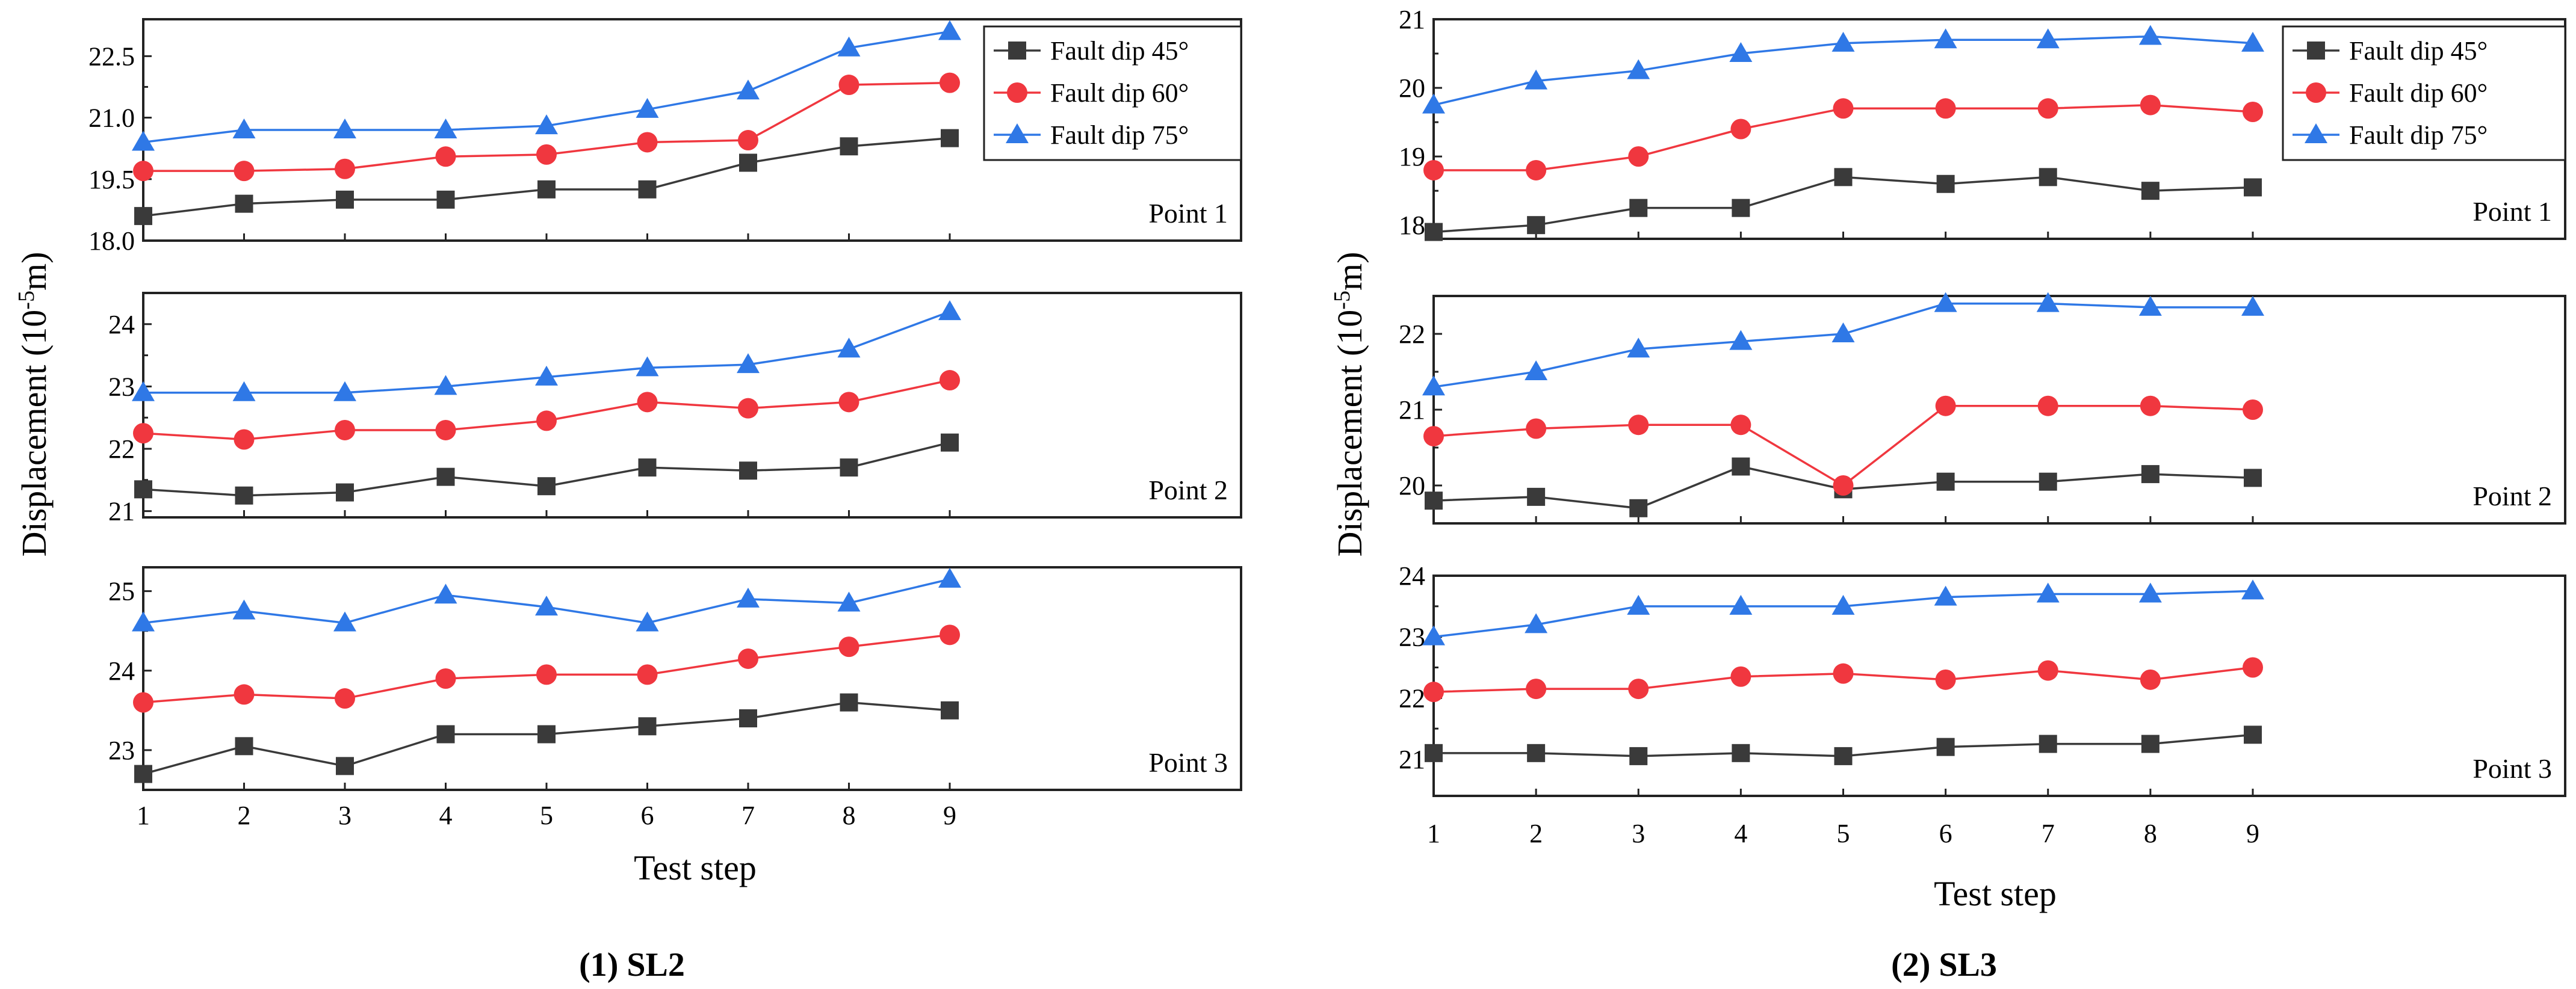  What do you see at coordinates (675, 409) in the screenshot?
I see `panel-point-2: 21 22 23 24 Point 2` at bounding box center [675, 409].